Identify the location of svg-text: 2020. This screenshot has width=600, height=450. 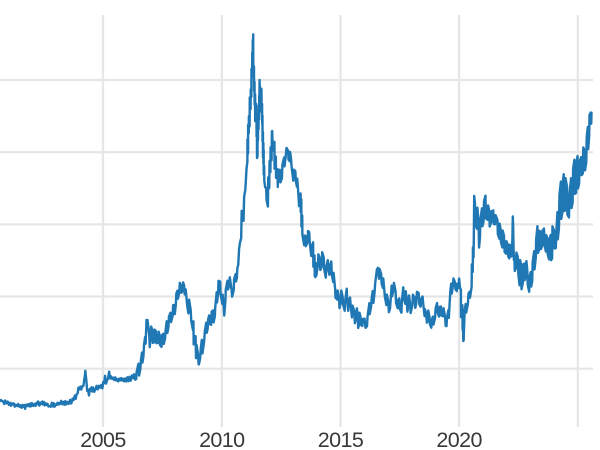
(459, 439).